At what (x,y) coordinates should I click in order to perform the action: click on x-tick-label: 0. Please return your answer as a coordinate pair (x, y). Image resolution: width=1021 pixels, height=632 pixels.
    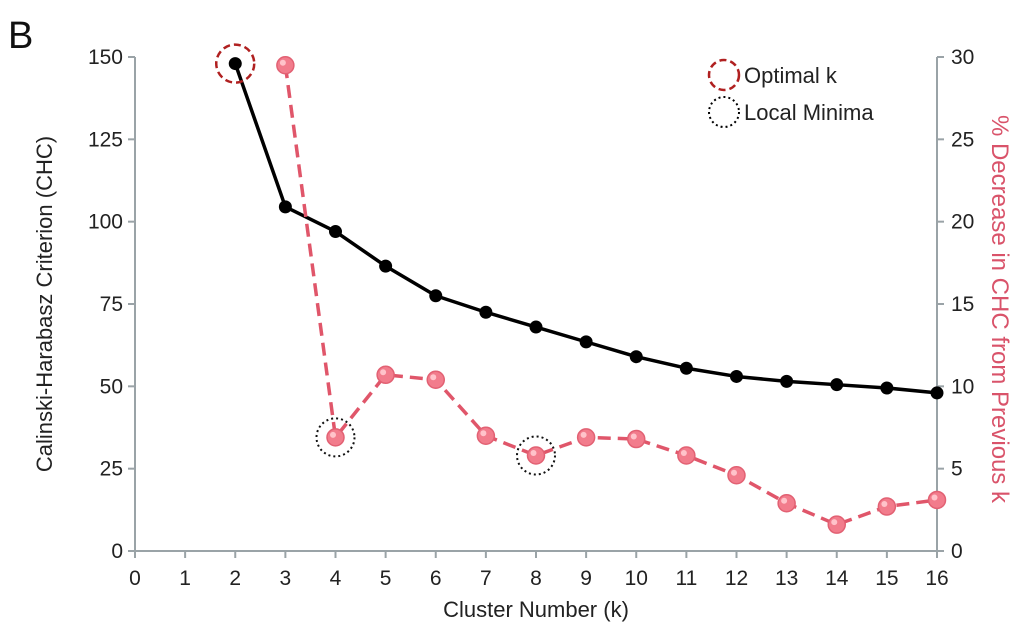
    Looking at the image, I should click on (135, 578).